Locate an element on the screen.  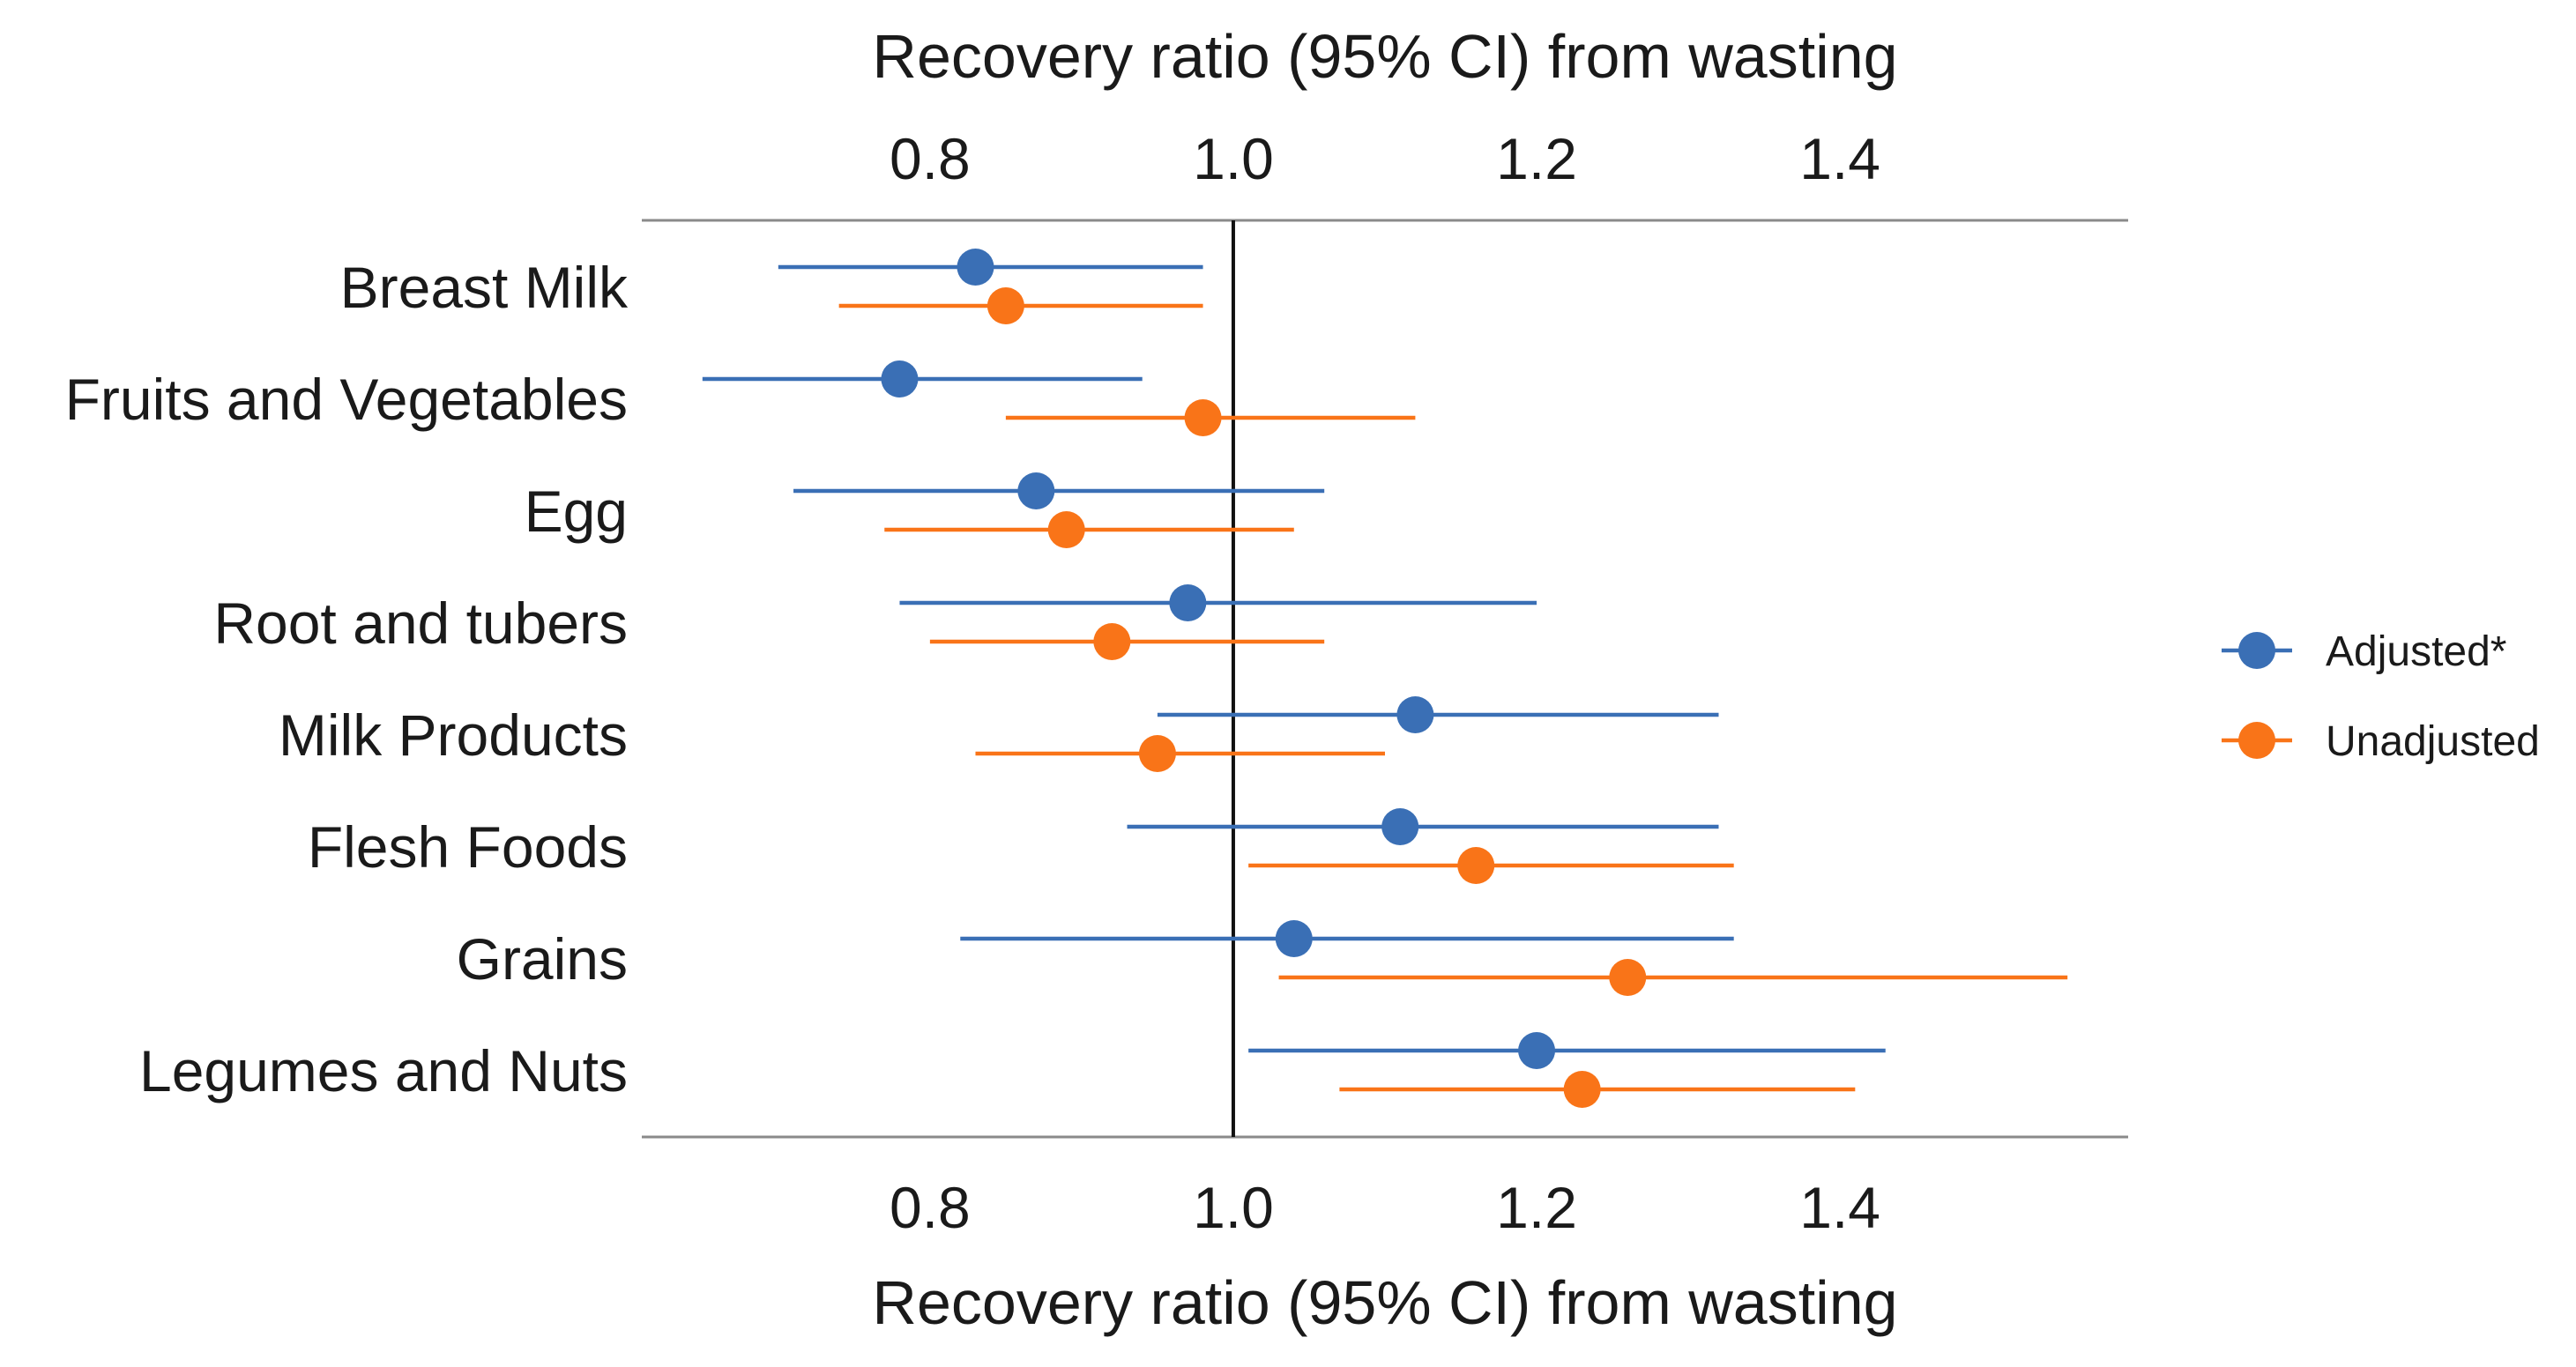
category-label: Grains is located at coordinates (542, 959).